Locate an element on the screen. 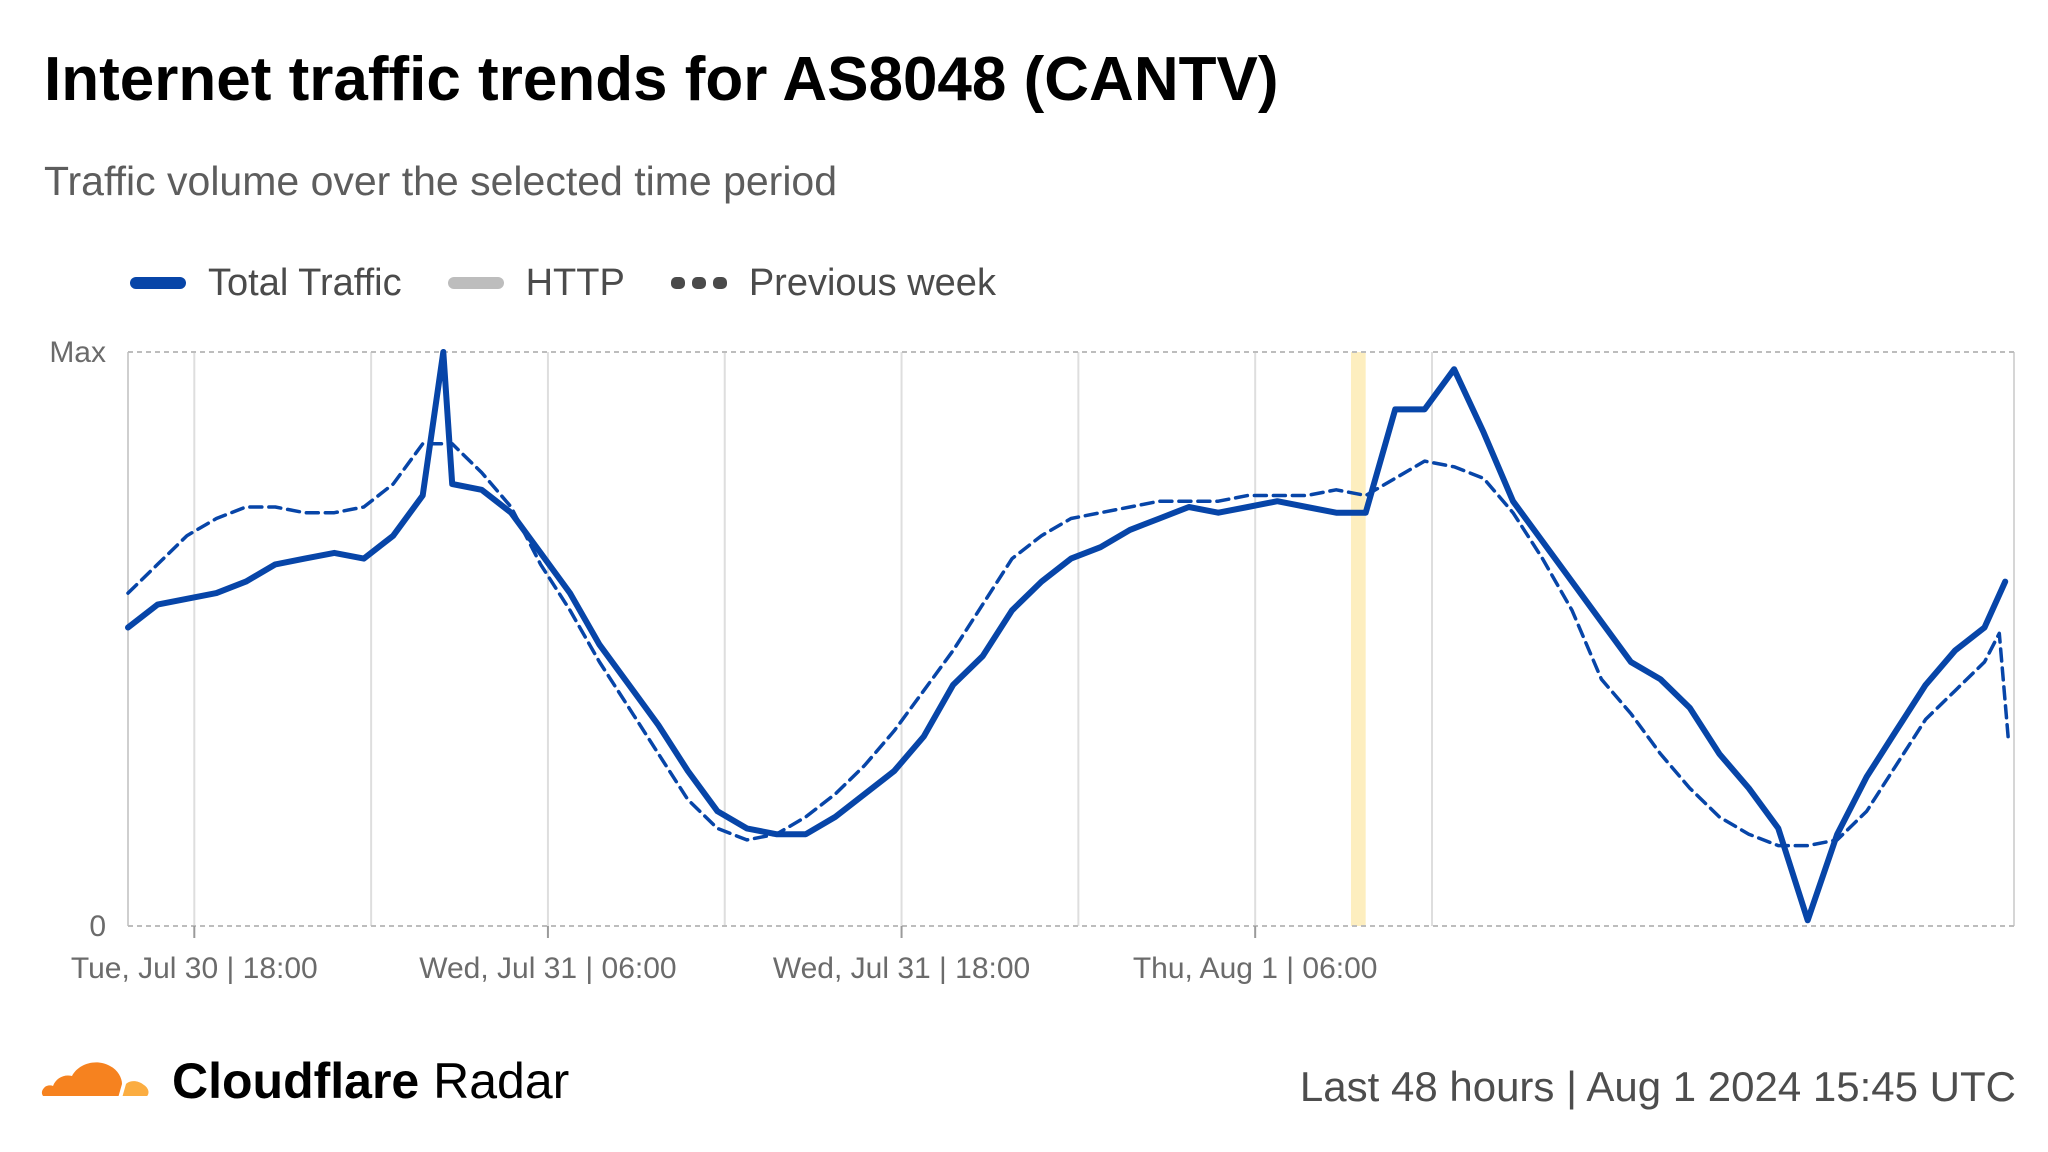 Image resolution: width=2048 pixels, height=1152 pixels. legend-swatch-solid-blue is located at coordinates (158, 283).